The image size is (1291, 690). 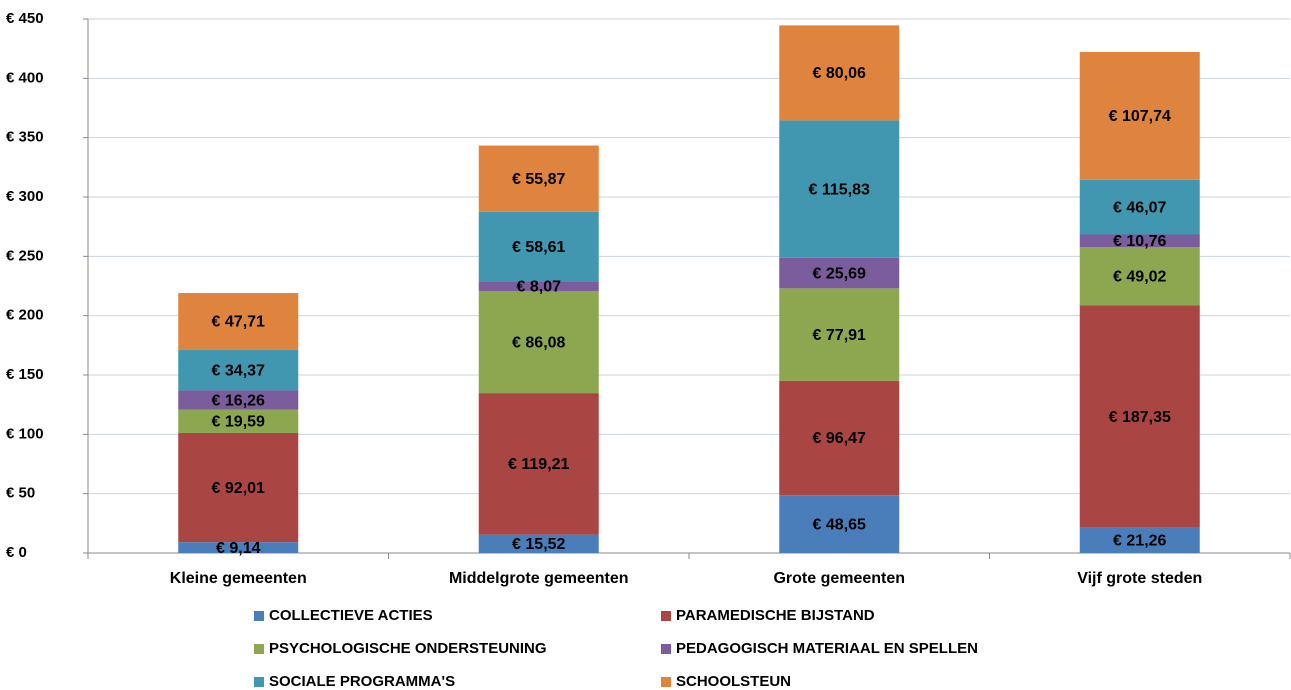 I want to click on data-label: € 19,59, so click(x=238, y=422).